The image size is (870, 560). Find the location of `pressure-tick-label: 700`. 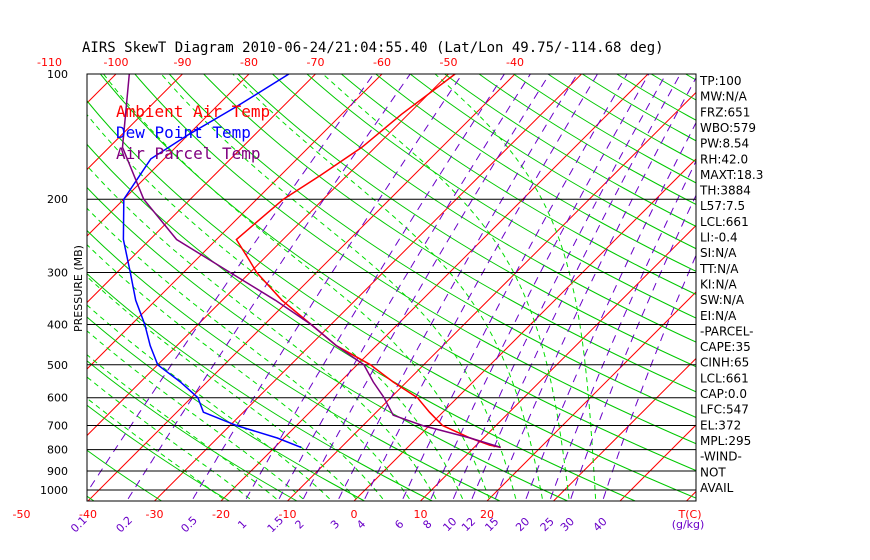

pressure-tick-label: 700 is located at coordinates (57, 426).